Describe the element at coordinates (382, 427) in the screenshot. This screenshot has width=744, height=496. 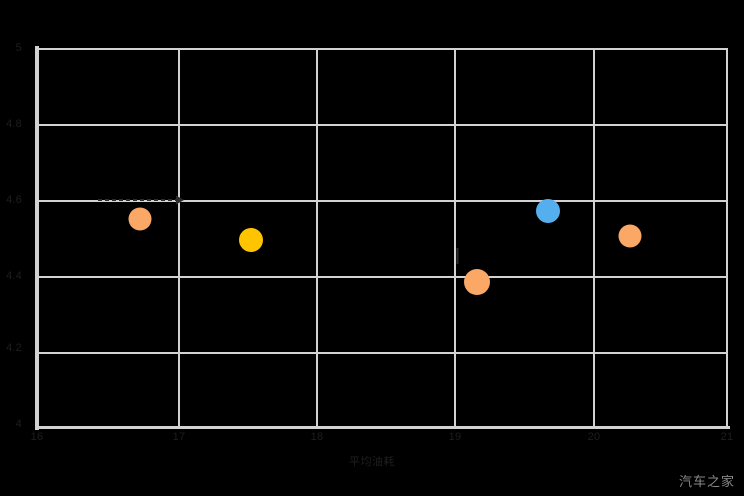
I see `x-axis-line` at that location.